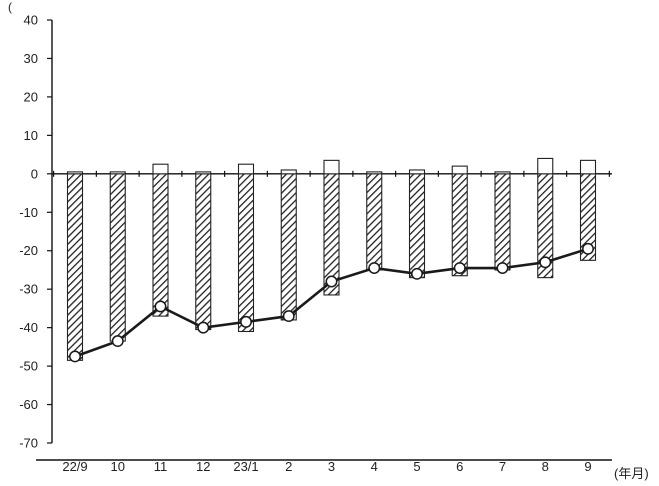 This screenshot has width=659, height=486. Describe the element at coordinates (28, 443) in the screenshot. I see `y-tick-label: -70` at that location.